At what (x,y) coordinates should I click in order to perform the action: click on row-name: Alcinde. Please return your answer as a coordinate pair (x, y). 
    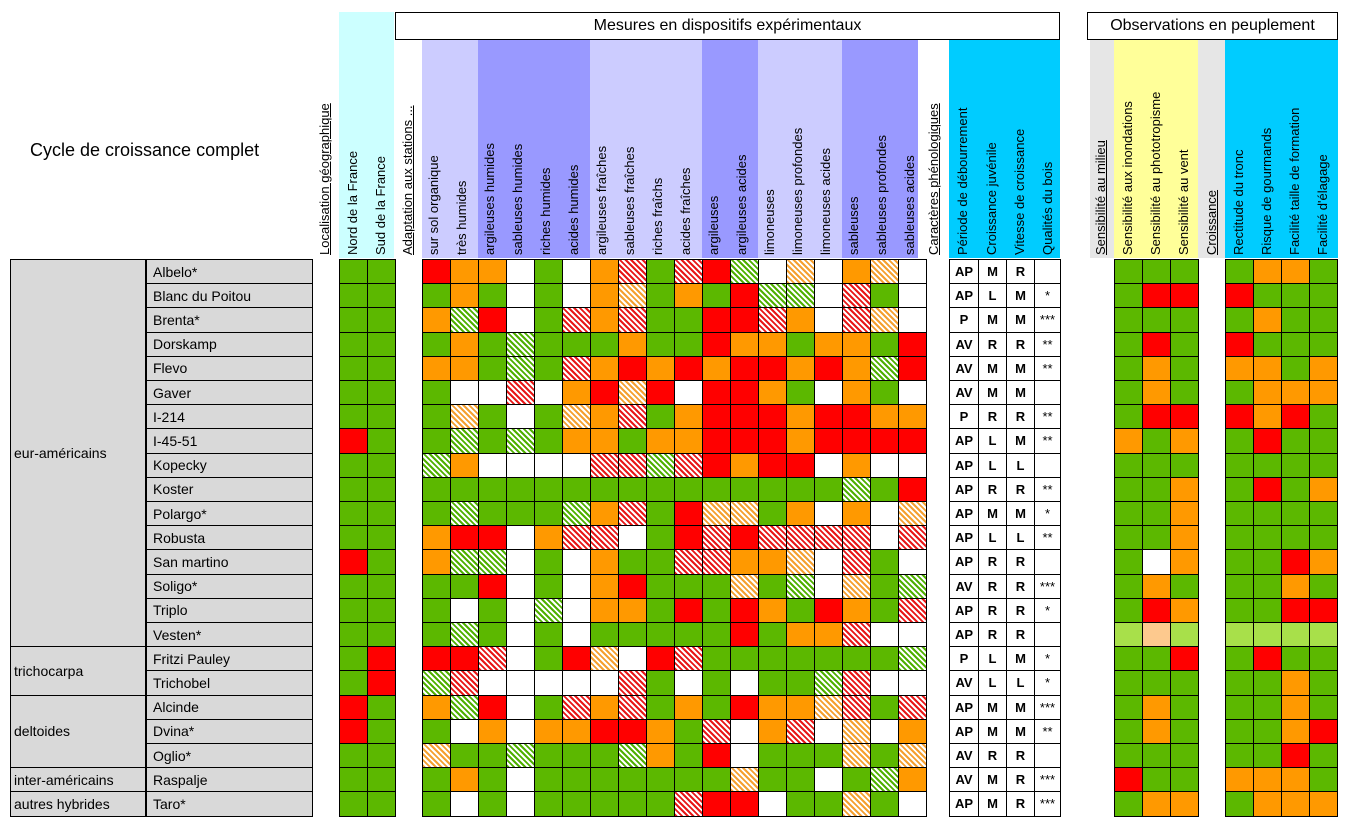
    Looking at the image, I should click on (229, 707).